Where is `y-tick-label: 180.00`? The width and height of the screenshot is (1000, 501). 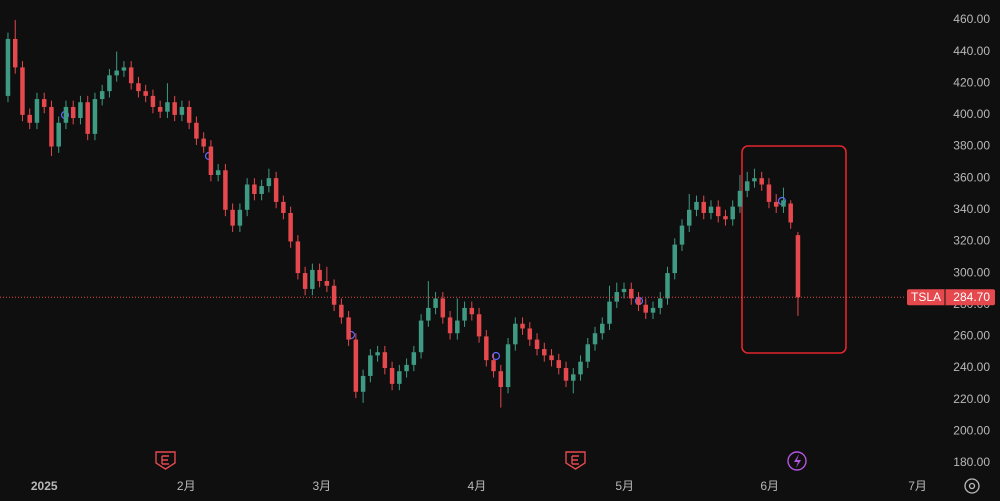
y-tick-label: 180.00 is located at coordinates (971, 462).